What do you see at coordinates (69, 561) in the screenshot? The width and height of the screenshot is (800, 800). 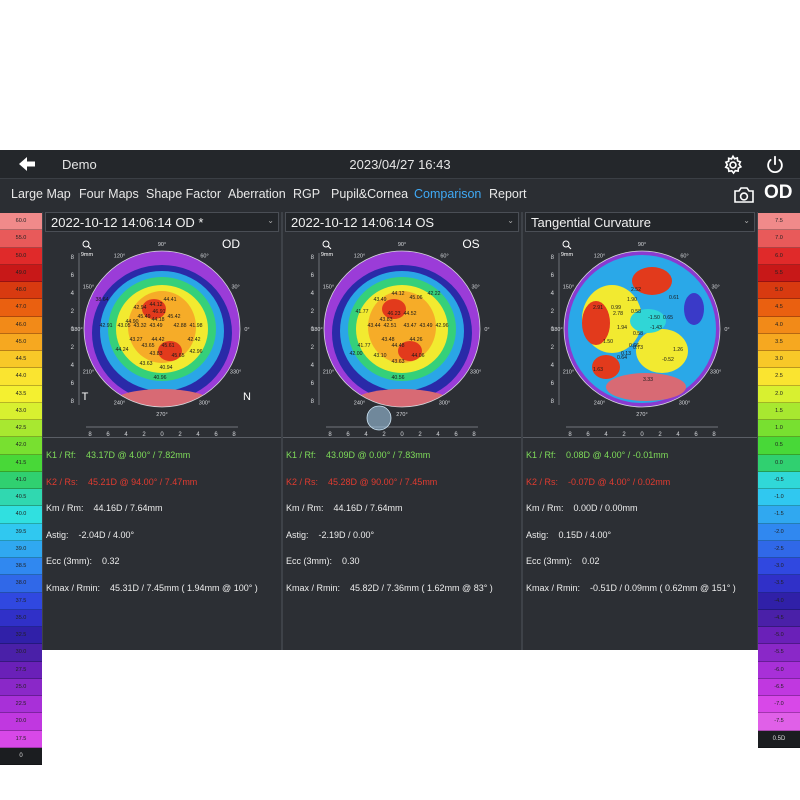 I see `ecc-label: Ecc (3mm):` at bounding box center [69, 561].